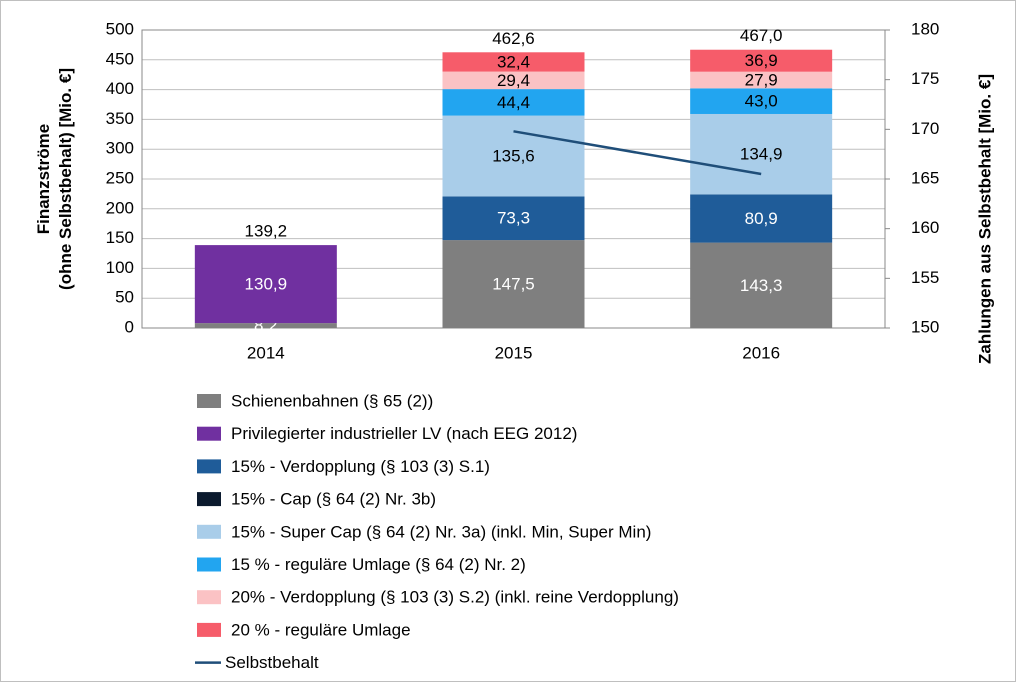 This screenshot has height=682, width=1016. I want to click on y-tick-label: 150, so click(120, 237).